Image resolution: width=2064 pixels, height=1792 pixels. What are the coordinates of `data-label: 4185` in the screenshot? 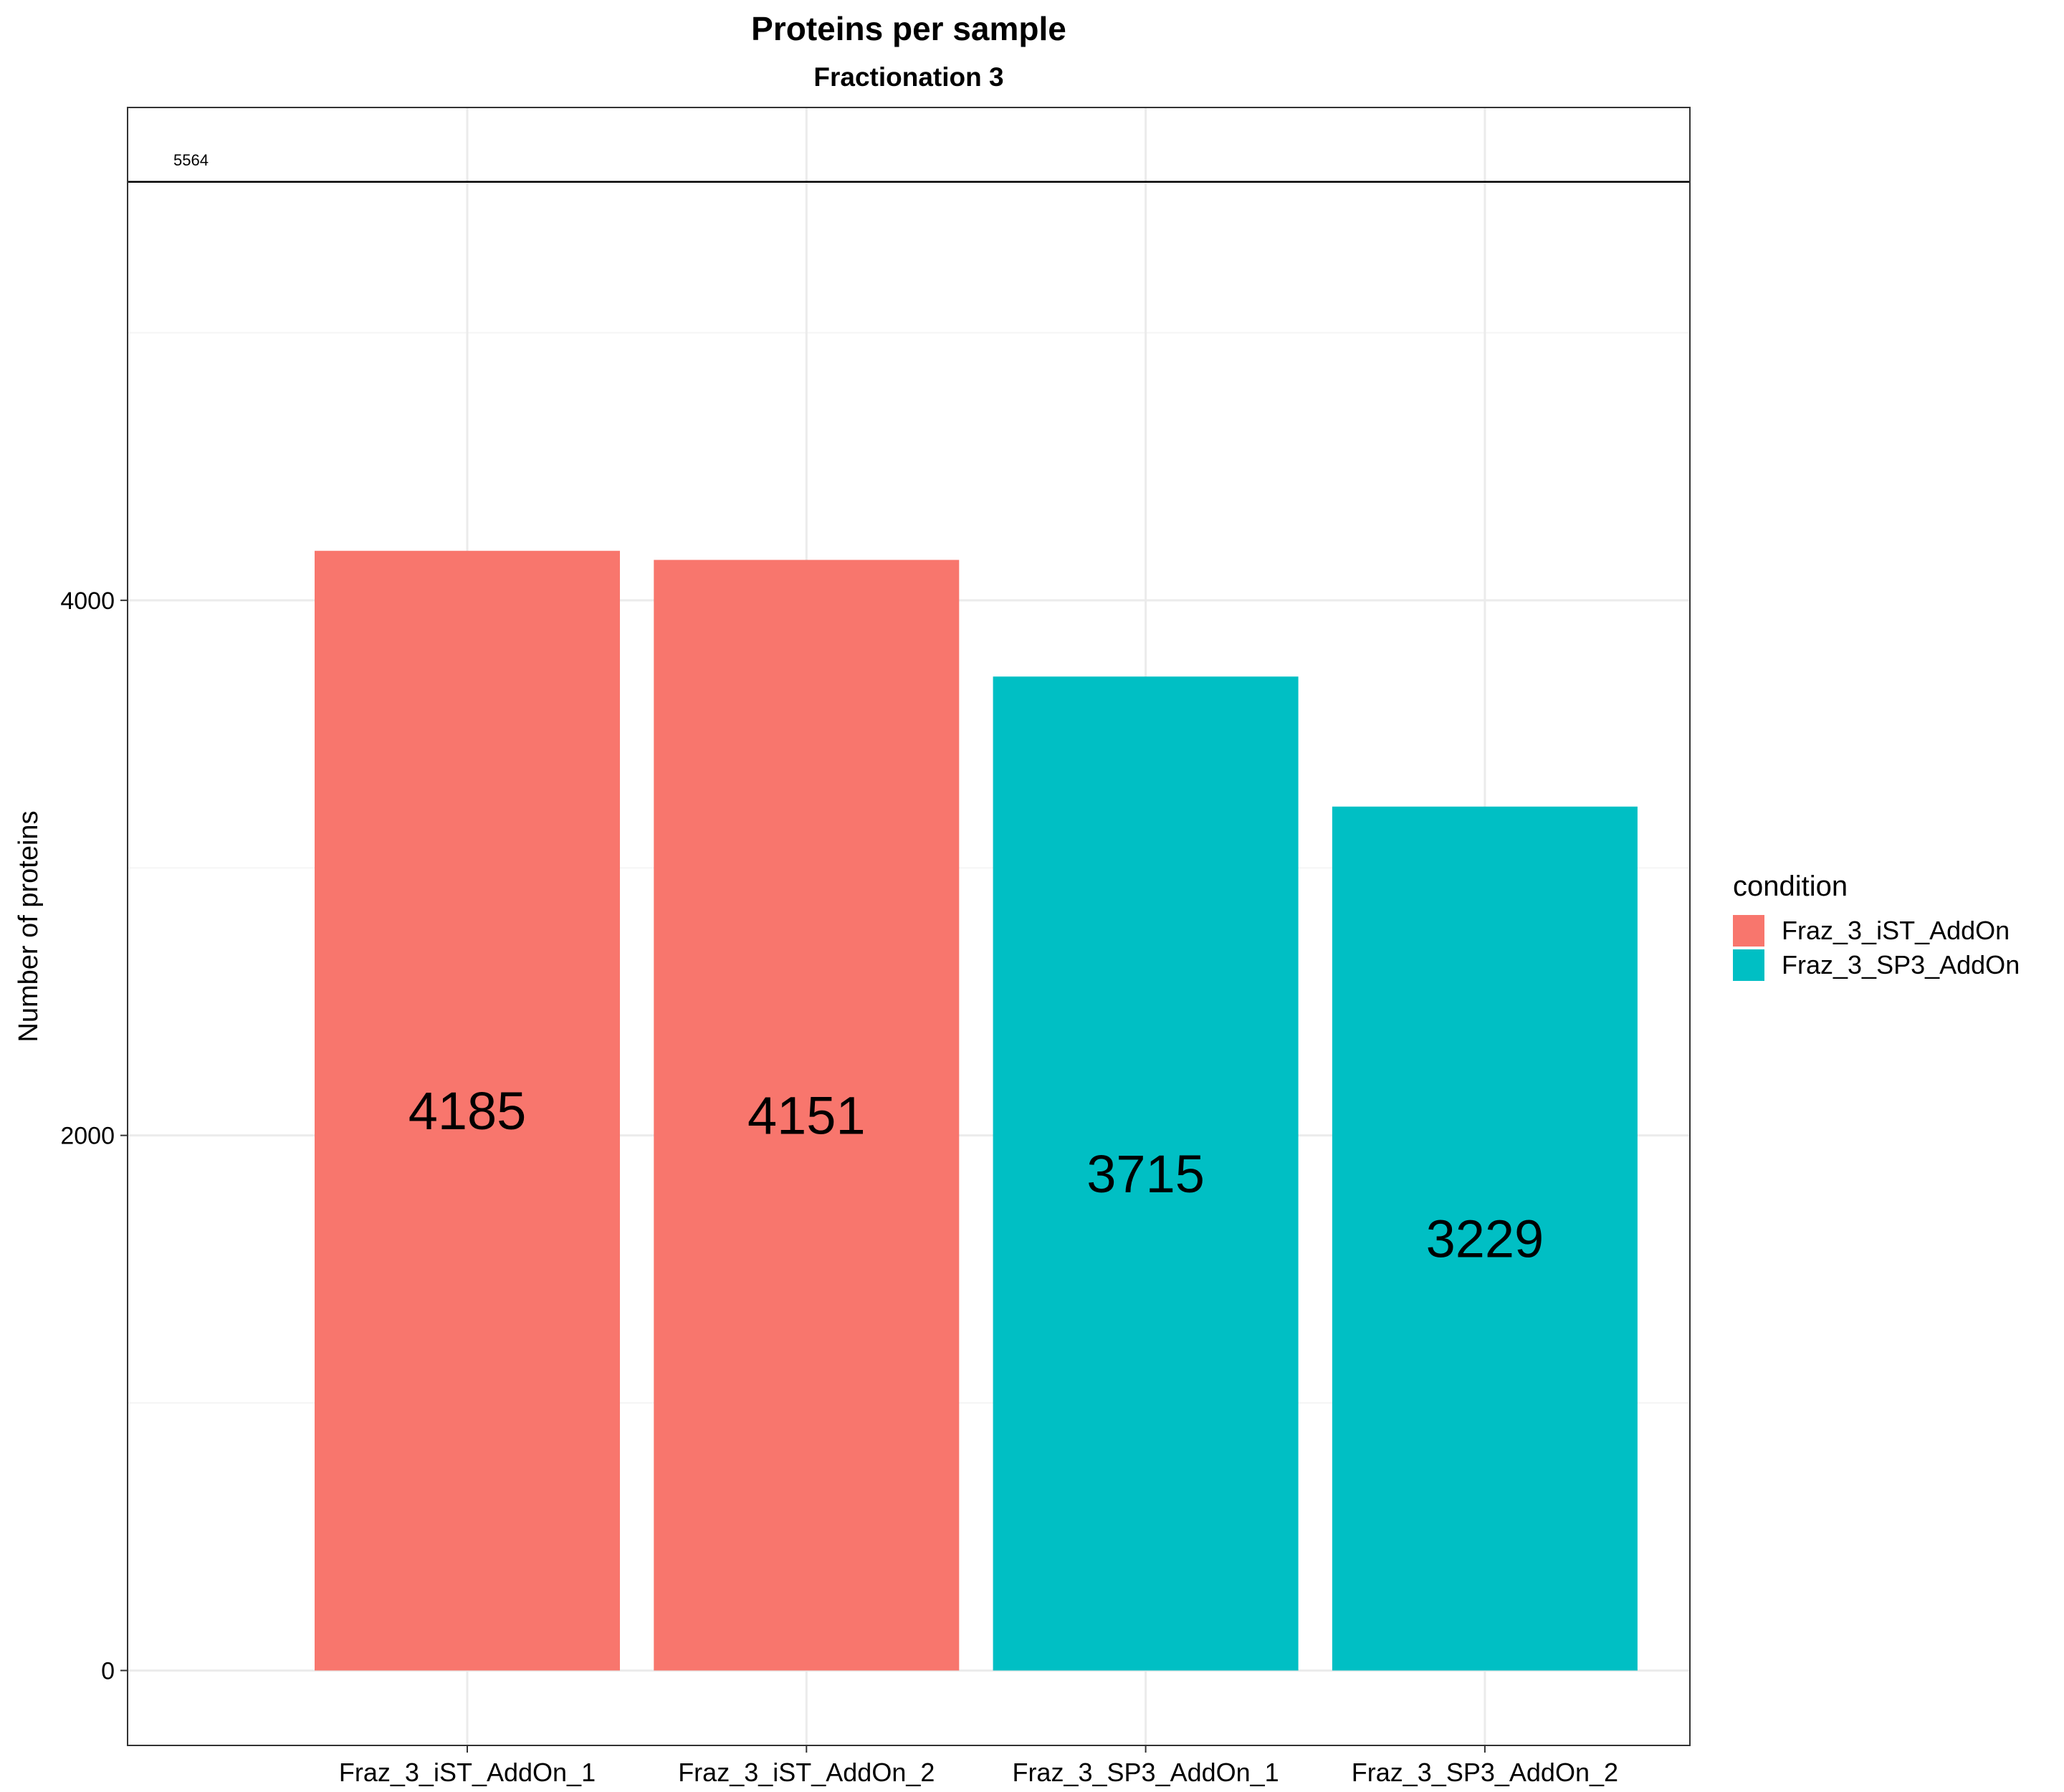 It's located at (468, 1111).